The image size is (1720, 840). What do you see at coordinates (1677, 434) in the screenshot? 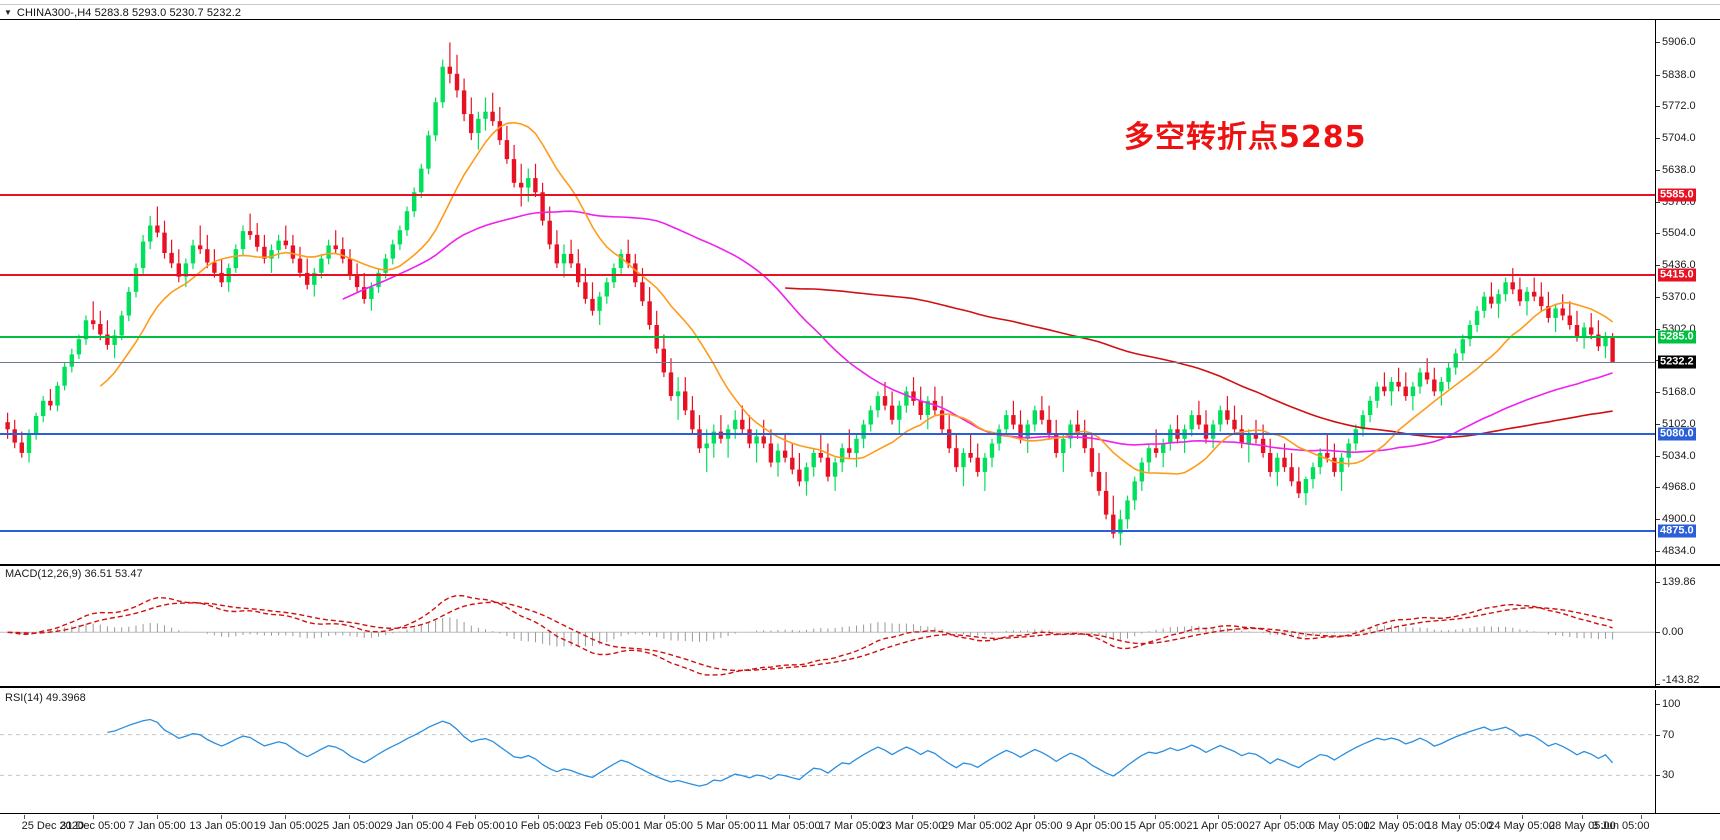
I see `price-level-badge-support: 5080.0` at bounding box center [1677, 434].